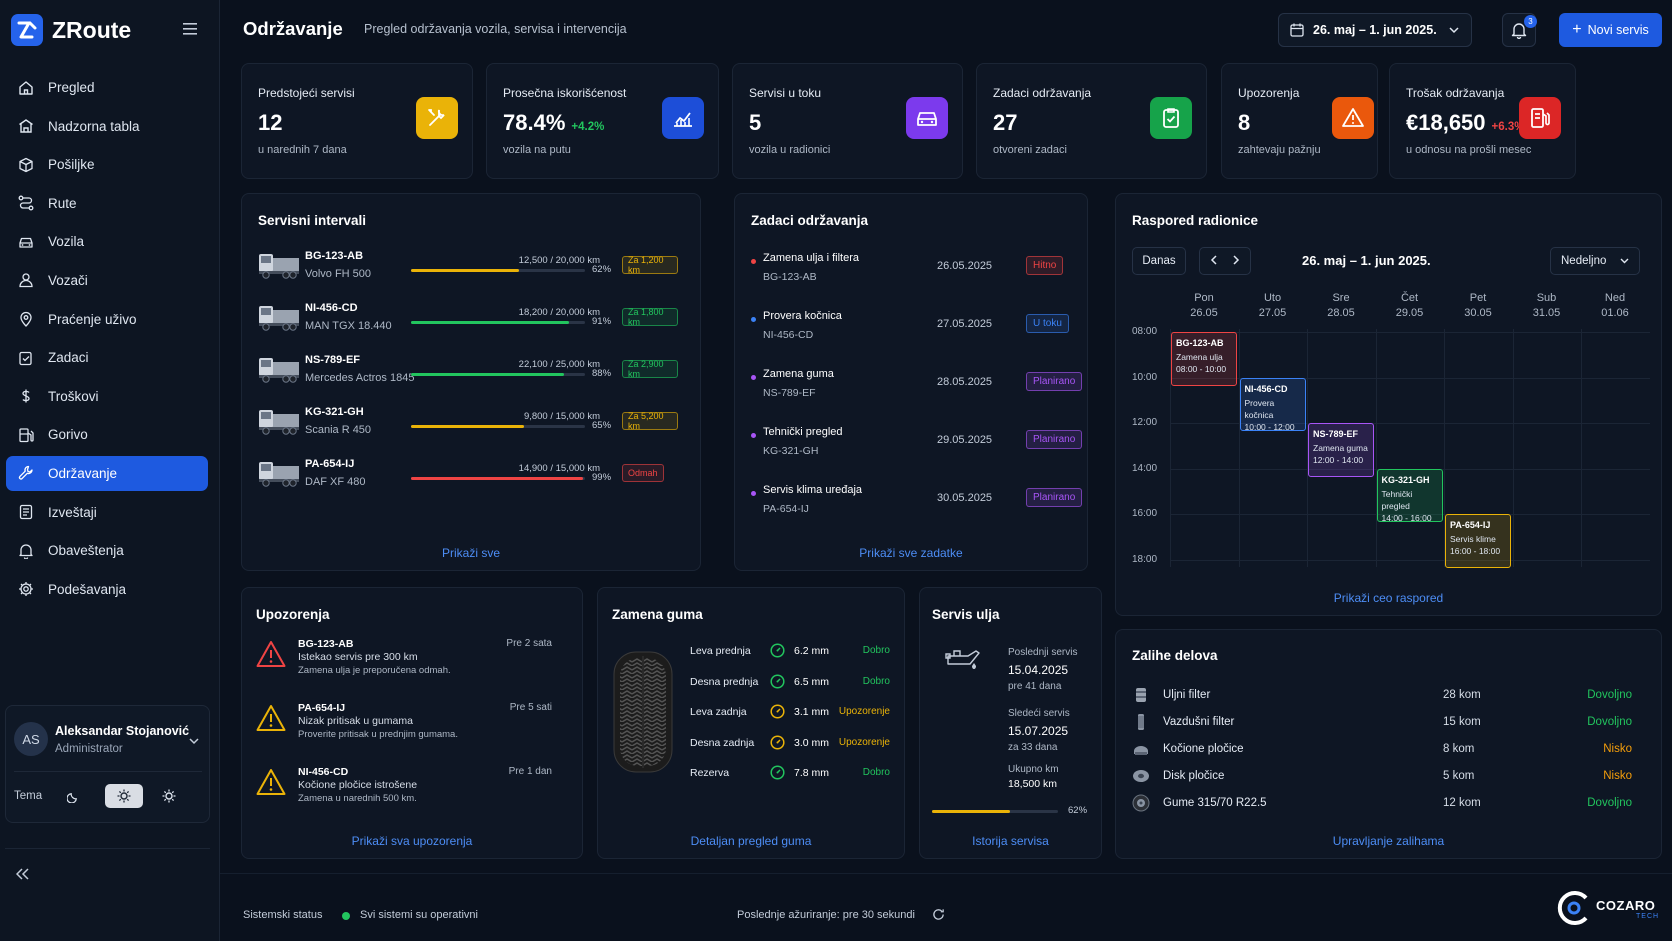 The image size is (1672, 941). I want to click on day-date: 29.05, so click(1409, 313).